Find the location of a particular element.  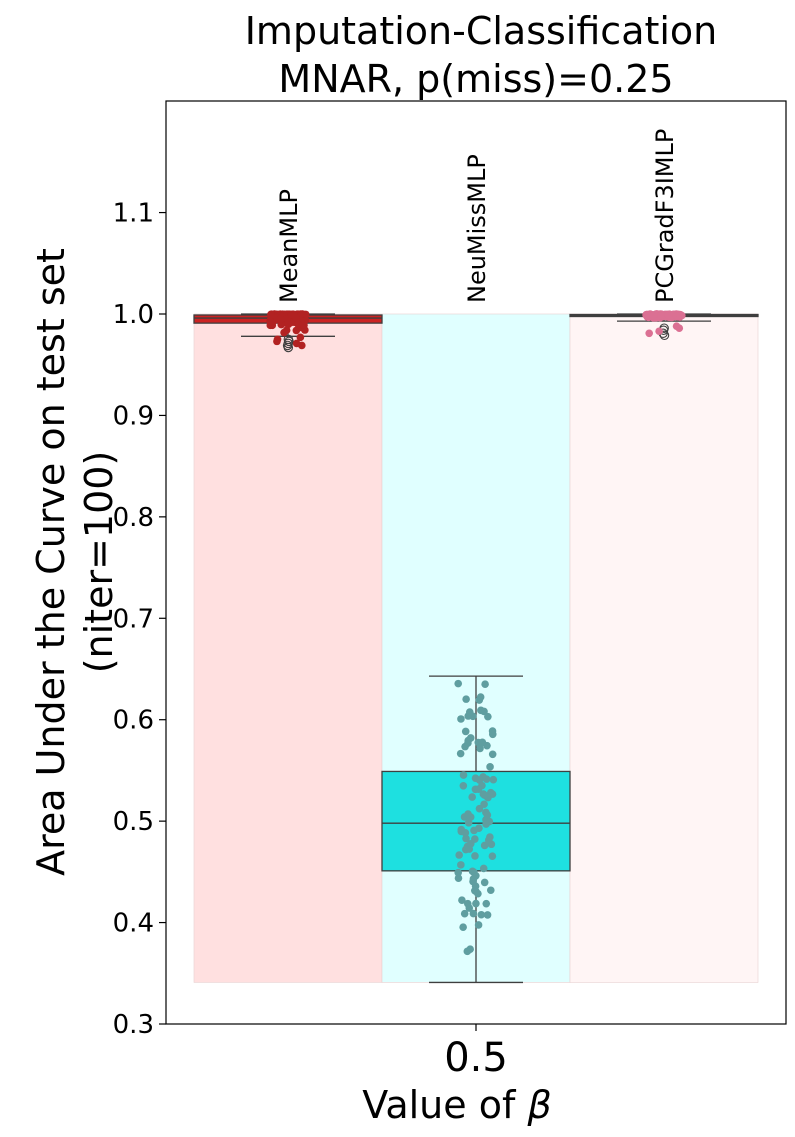

y-axis-label-line-2: (niter=100) is located at coordinates (99, 562).